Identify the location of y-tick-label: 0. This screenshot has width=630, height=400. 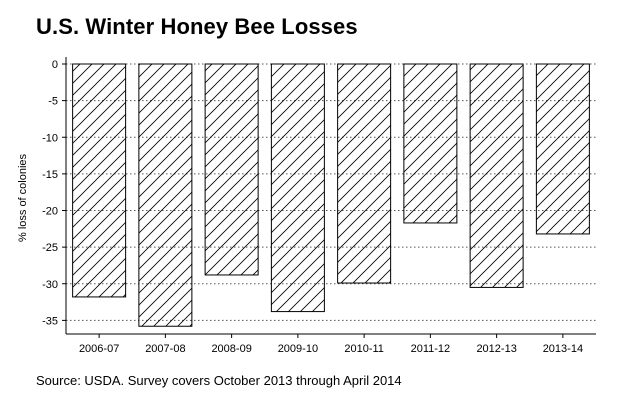
(55, 65).